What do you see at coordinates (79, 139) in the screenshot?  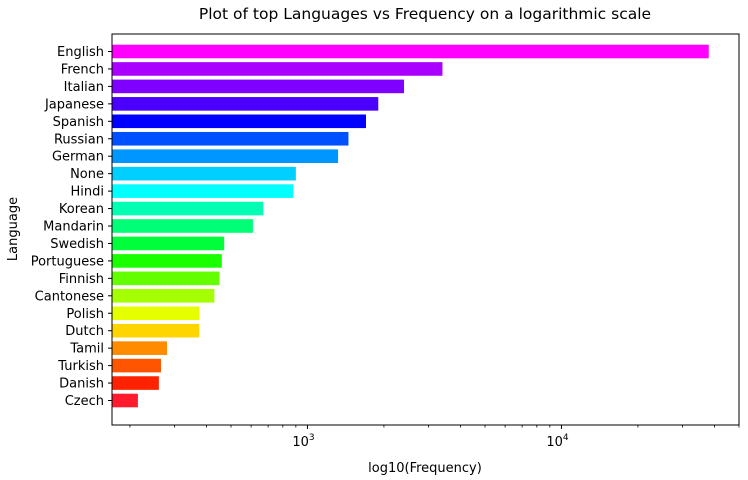 I see `y-tick-label-russian: Russian` at bounding box center [79, 139].